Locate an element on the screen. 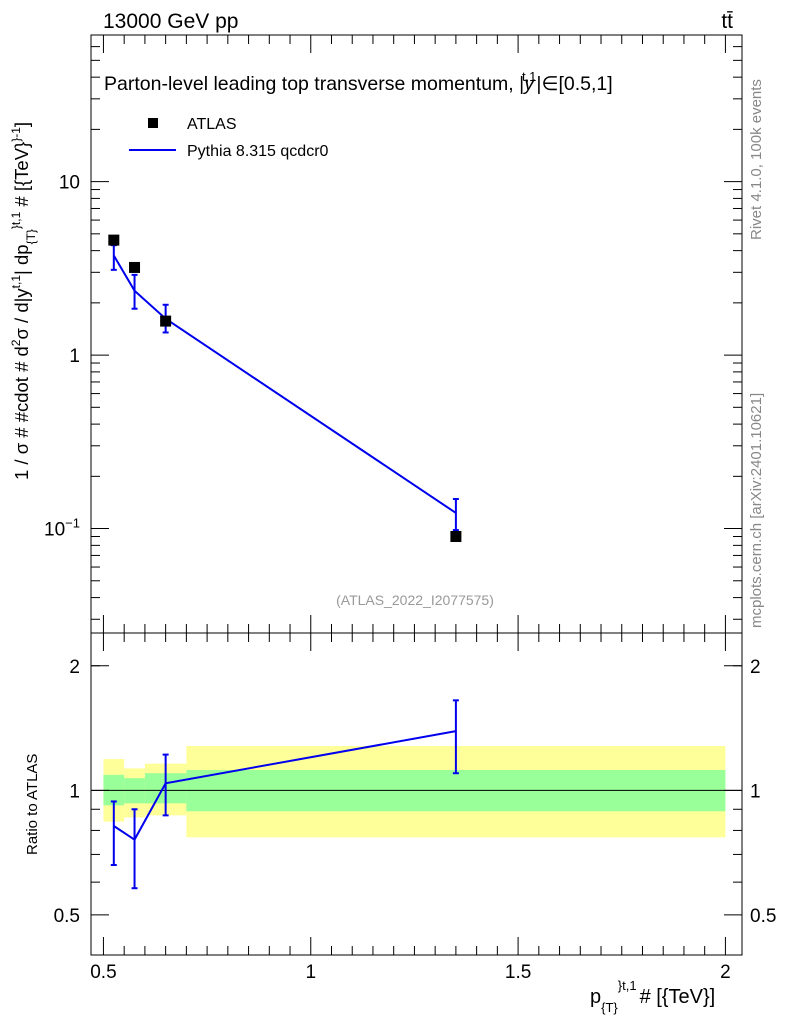  ratio-y-tick-label-right: 2 is located at coordinates (755, 667).